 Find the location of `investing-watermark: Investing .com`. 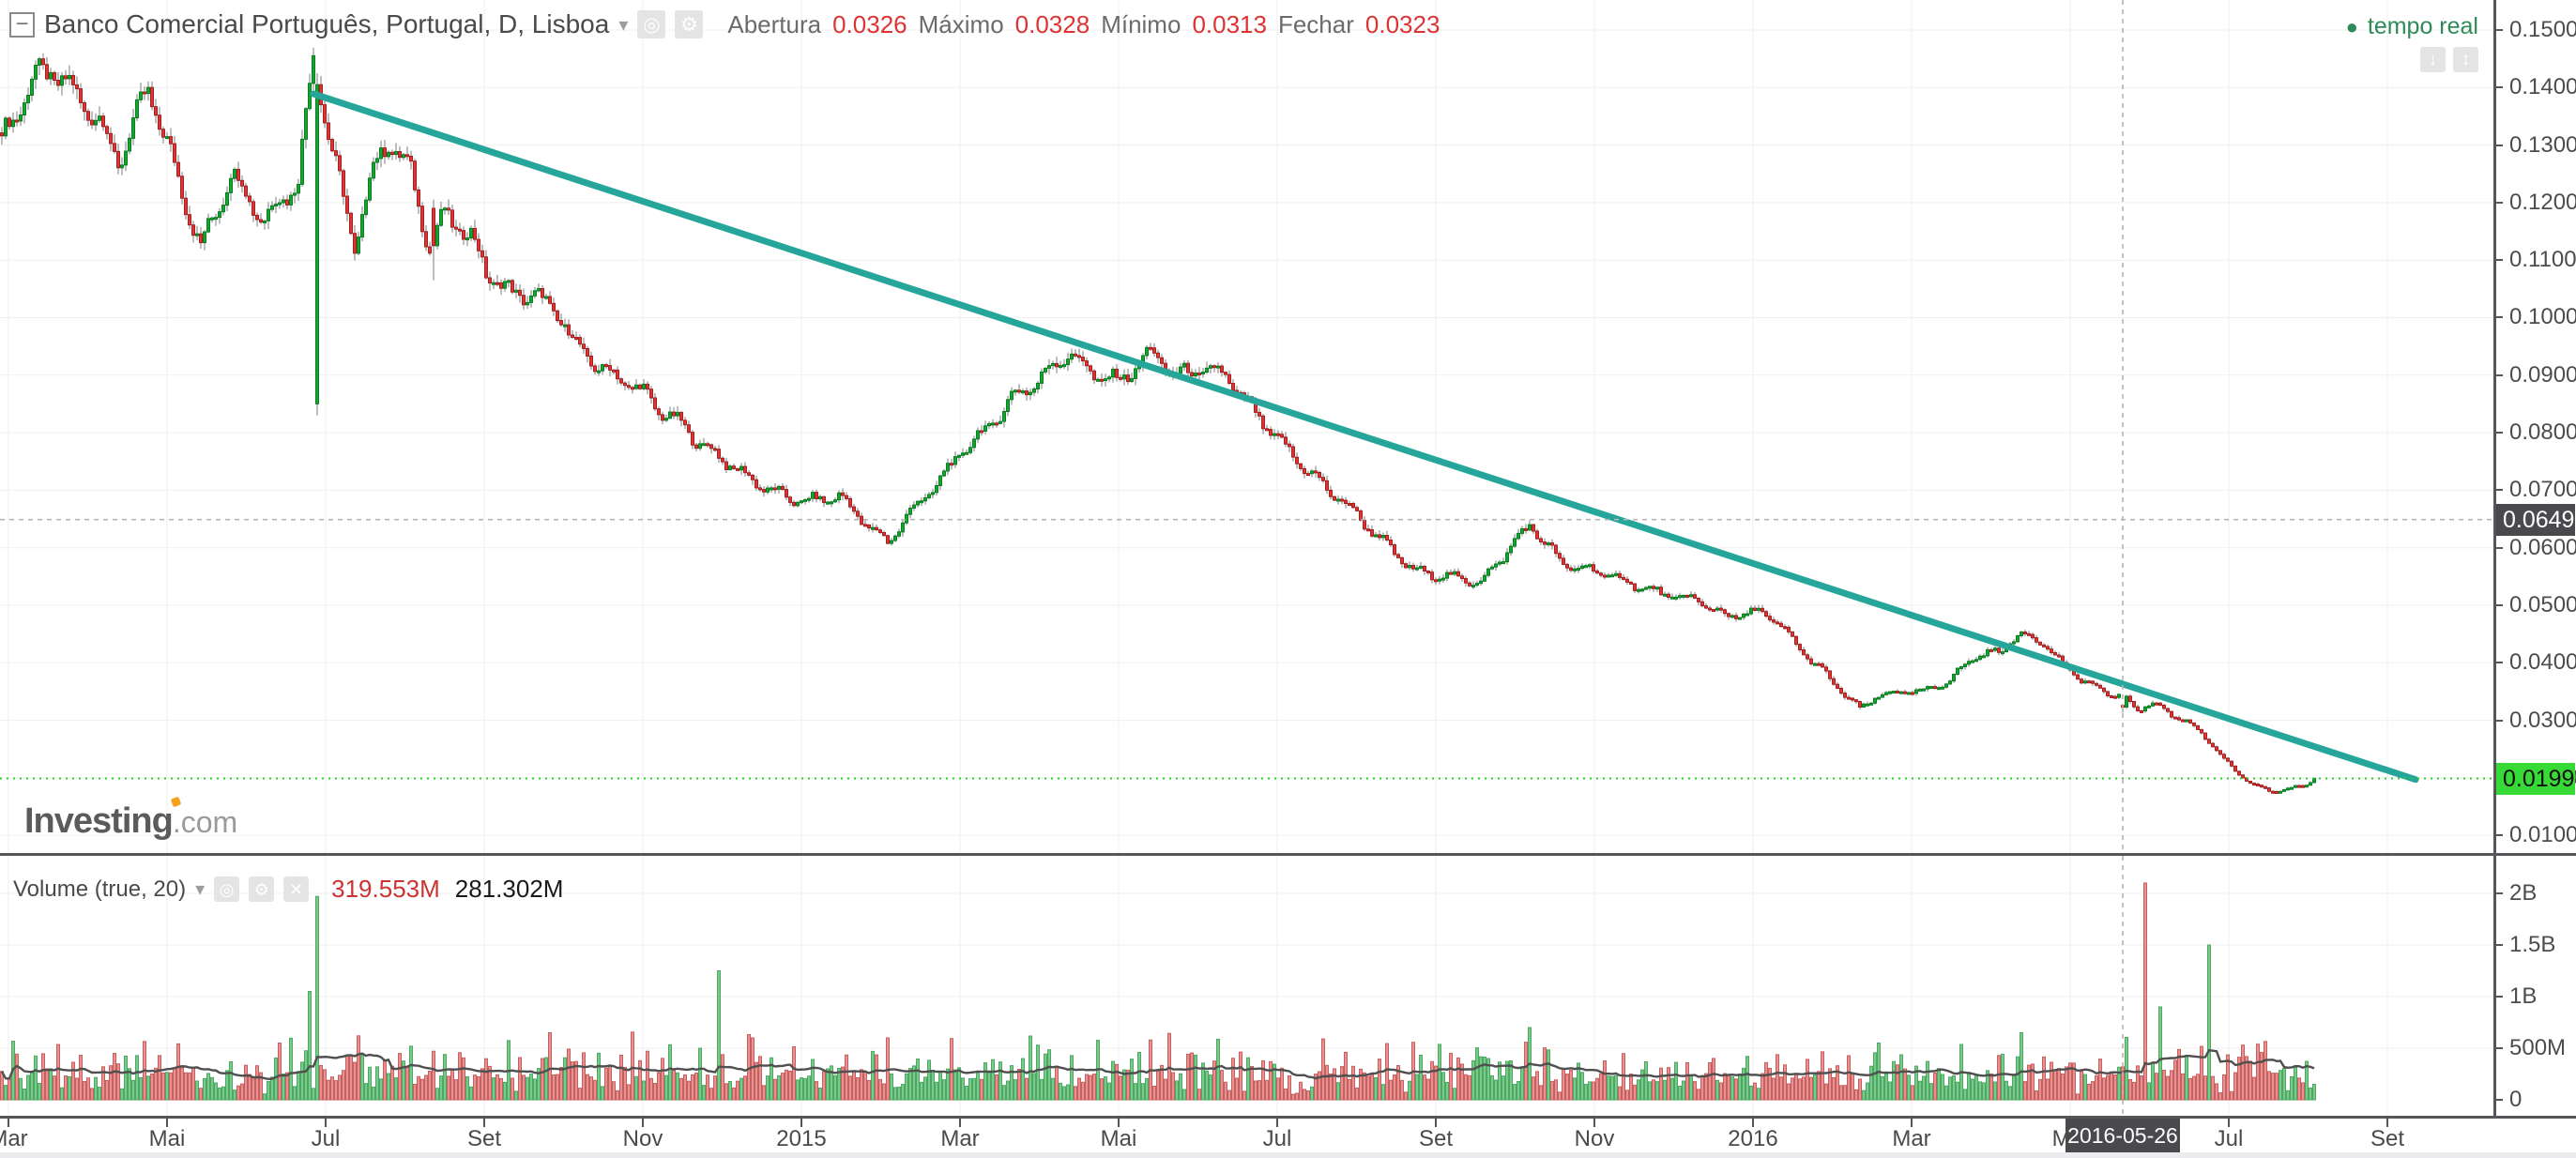

investing-watermark: Investing .com is located at coordinates (131, 819).